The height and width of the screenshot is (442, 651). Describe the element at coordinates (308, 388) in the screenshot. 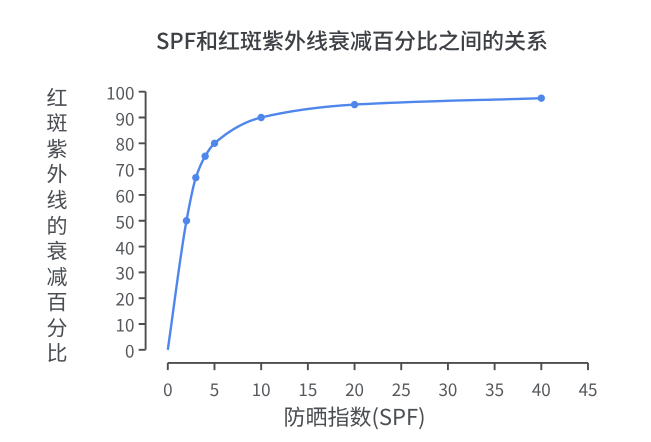

I see `x-tick-label: 15` at that location.